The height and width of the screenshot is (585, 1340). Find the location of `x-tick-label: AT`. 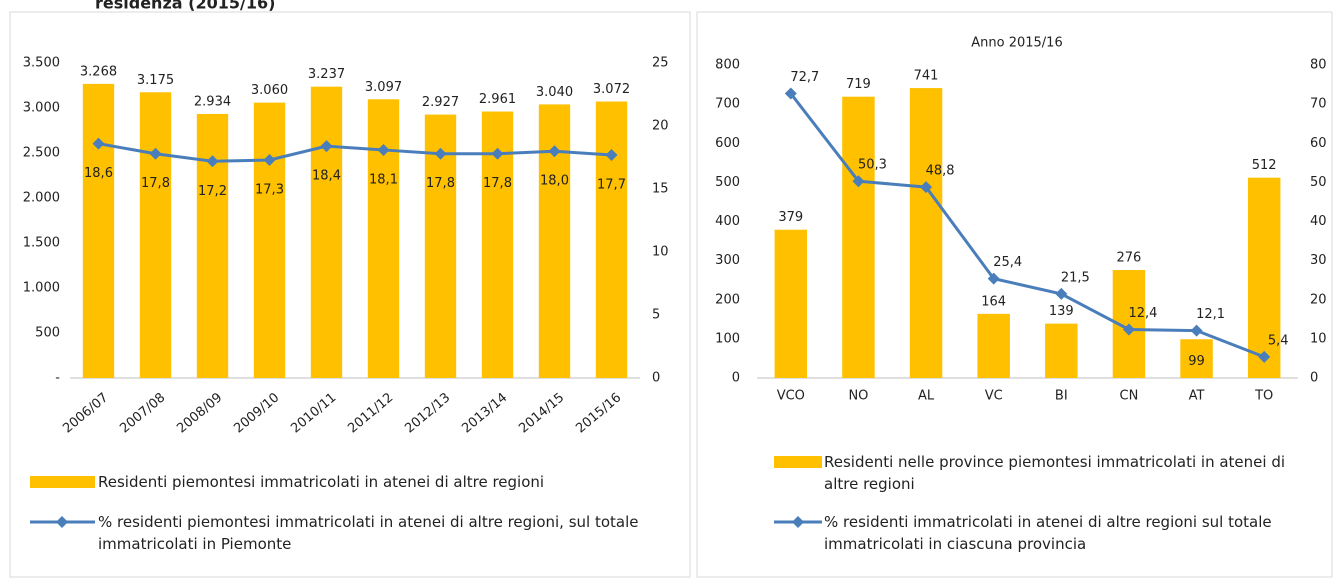

x-tick-label: AT is located at coordinates (1197, 396).